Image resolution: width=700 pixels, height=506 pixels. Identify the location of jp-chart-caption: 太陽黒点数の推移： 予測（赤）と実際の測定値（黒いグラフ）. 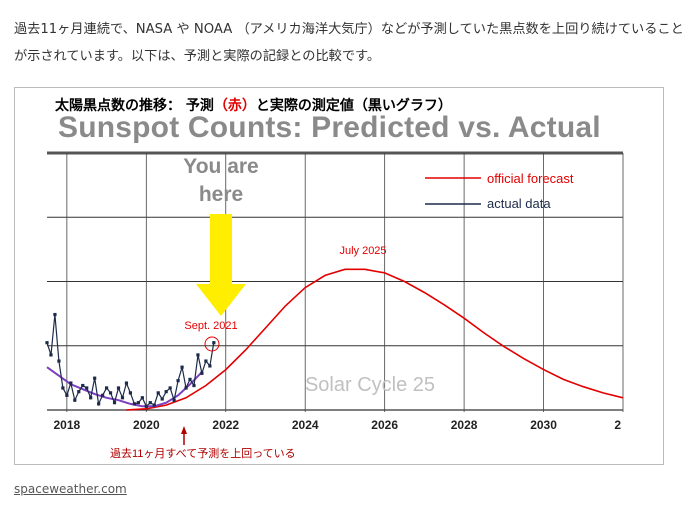
(253, 105).